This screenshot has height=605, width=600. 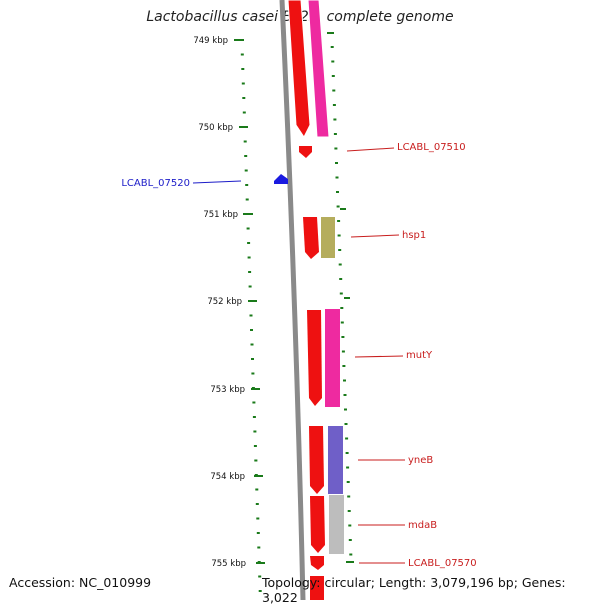 I want to click on ruler-label: 752 kbp, so click(x=224, y=302).